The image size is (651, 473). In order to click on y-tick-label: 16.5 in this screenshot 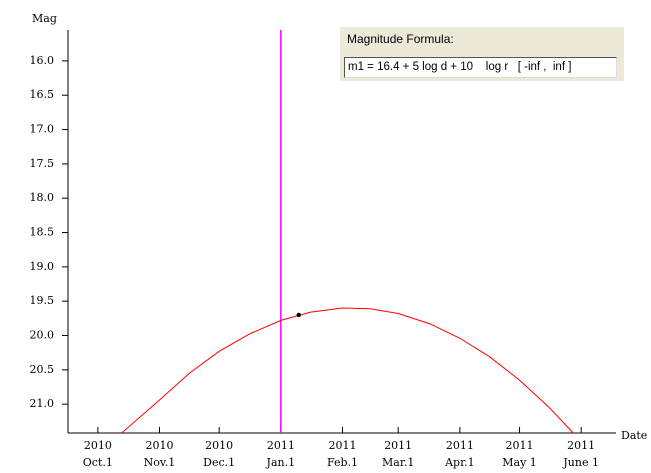, I will do `click(42, 94)`.